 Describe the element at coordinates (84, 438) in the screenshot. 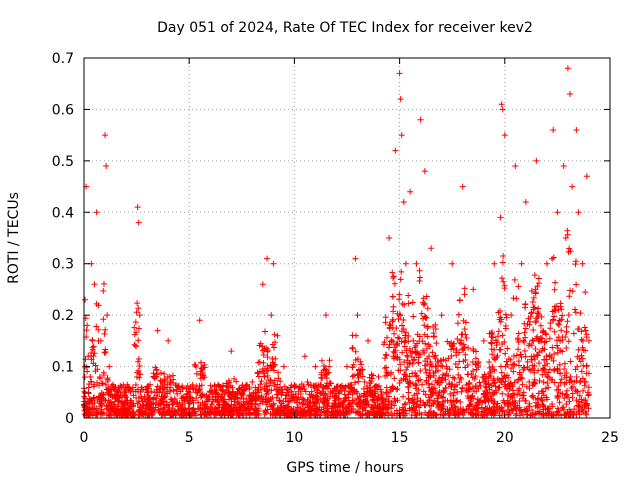

I see `x-tick-label: 0` at that location.